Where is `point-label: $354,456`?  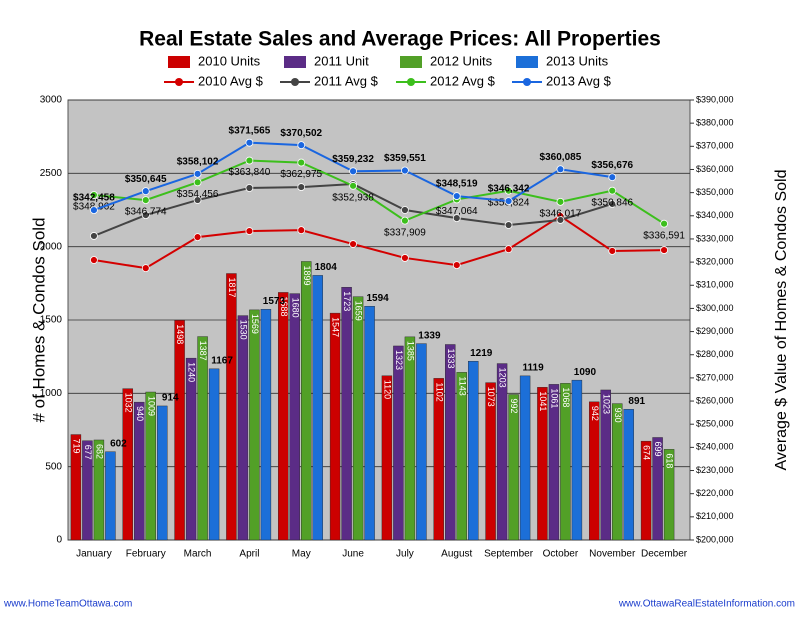
point-label: $354,456 is located at coordinates (198, 194).